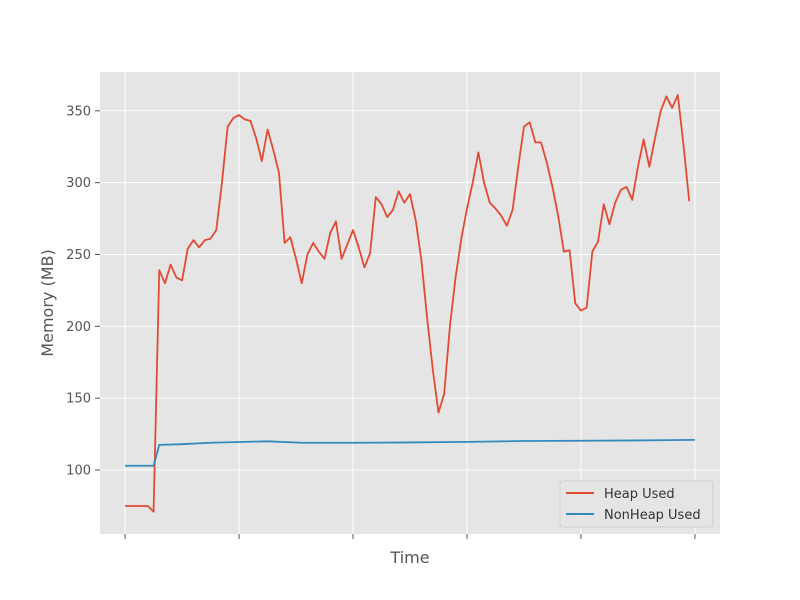 Image resolution: width=800 pixels, height=600 pixels. What do you see at coordinates (652, 515) in the screenshot?
I see `legend-label-nonheap-used: NonHeap Used` at bounding box center [652, 515].